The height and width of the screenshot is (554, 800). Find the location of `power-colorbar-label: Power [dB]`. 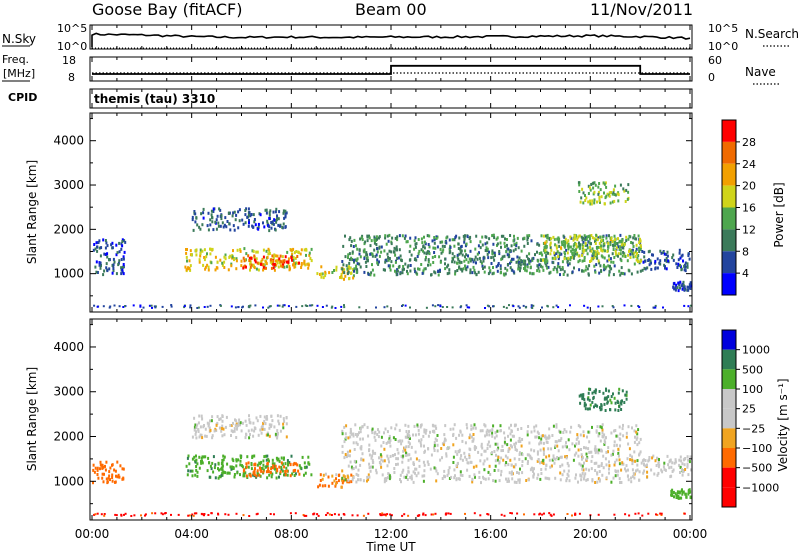

power-colorbar-label: Power [dB] is located at coordinates (779, 214).